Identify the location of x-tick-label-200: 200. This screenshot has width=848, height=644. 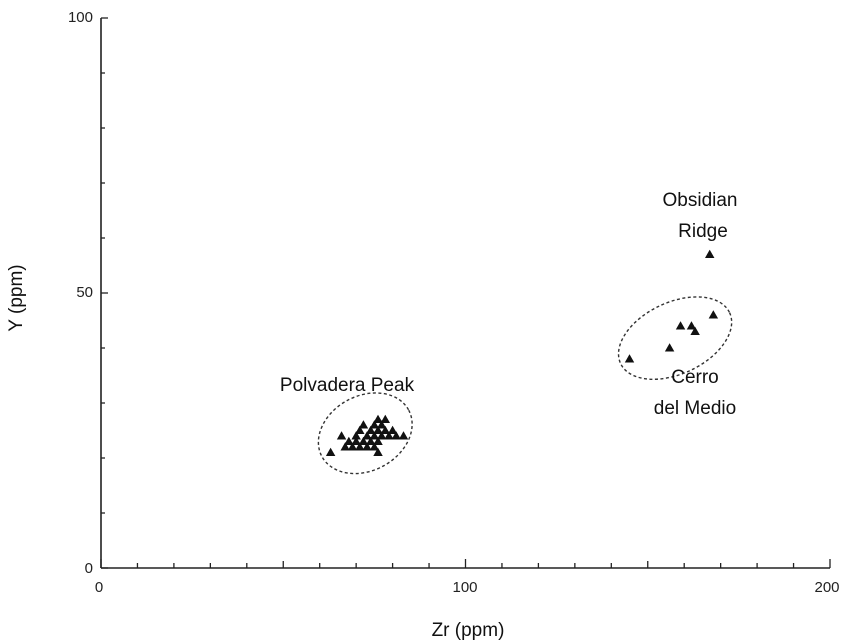
(826, 587).